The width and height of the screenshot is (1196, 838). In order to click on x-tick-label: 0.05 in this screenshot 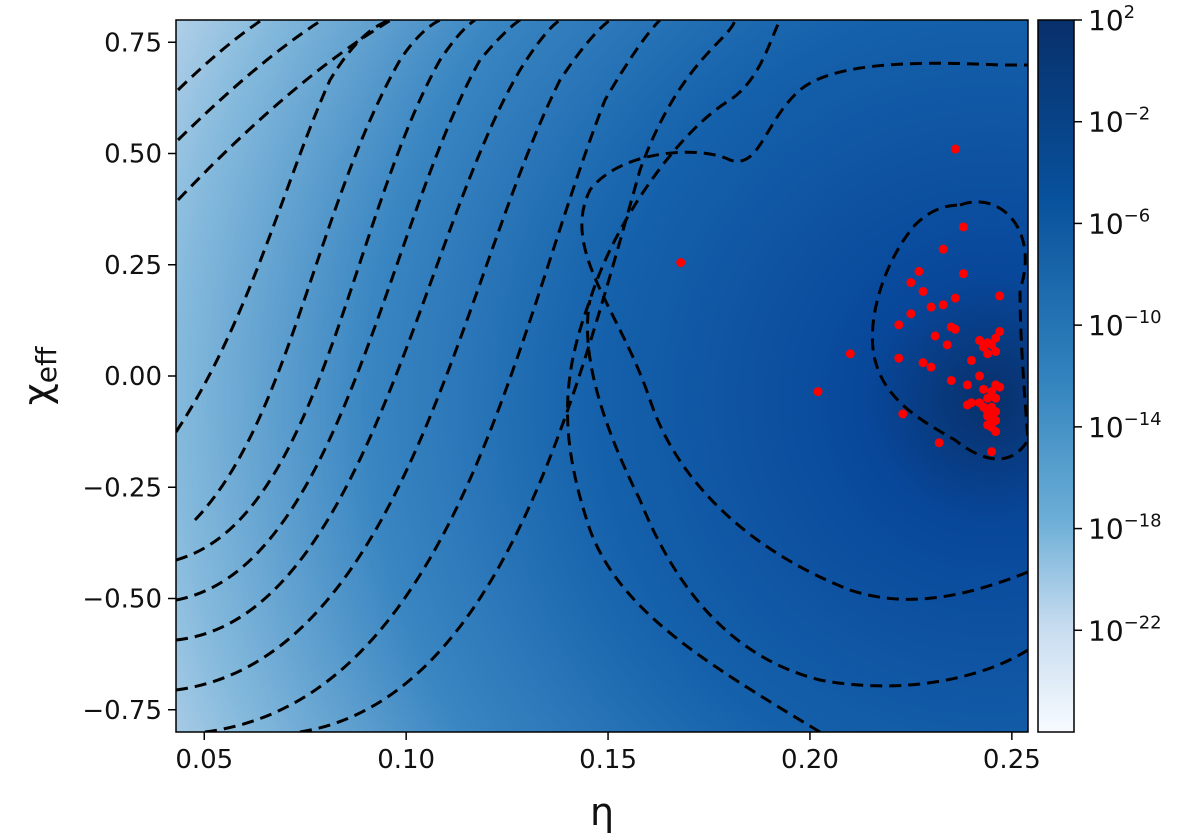, I will do `click(204, 760)`.